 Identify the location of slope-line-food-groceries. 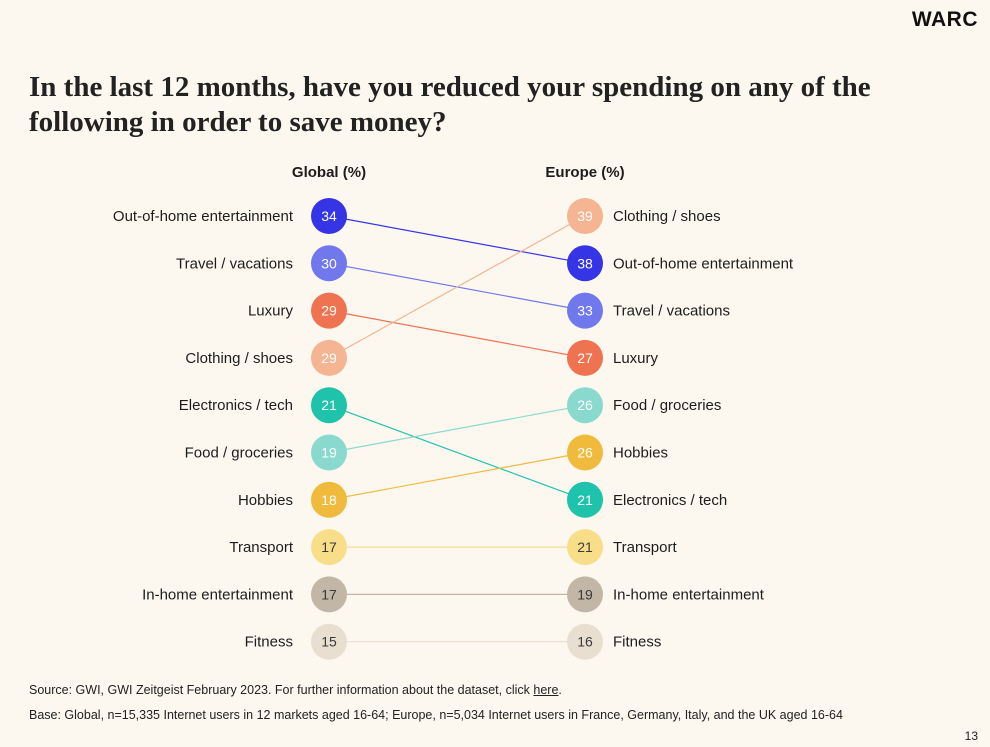
(457, 429).